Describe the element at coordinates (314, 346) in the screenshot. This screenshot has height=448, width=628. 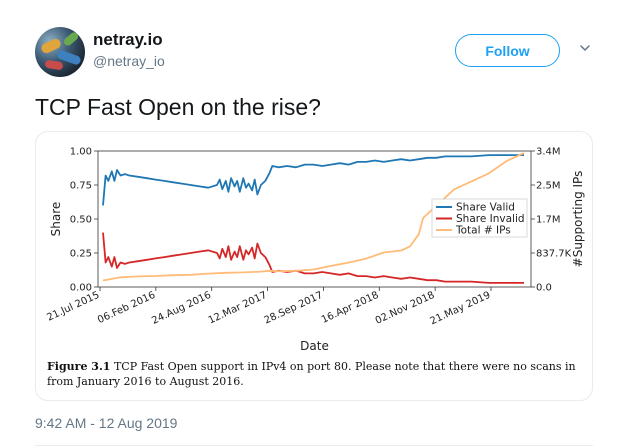
I see `x-axis-label: Date` at that location.